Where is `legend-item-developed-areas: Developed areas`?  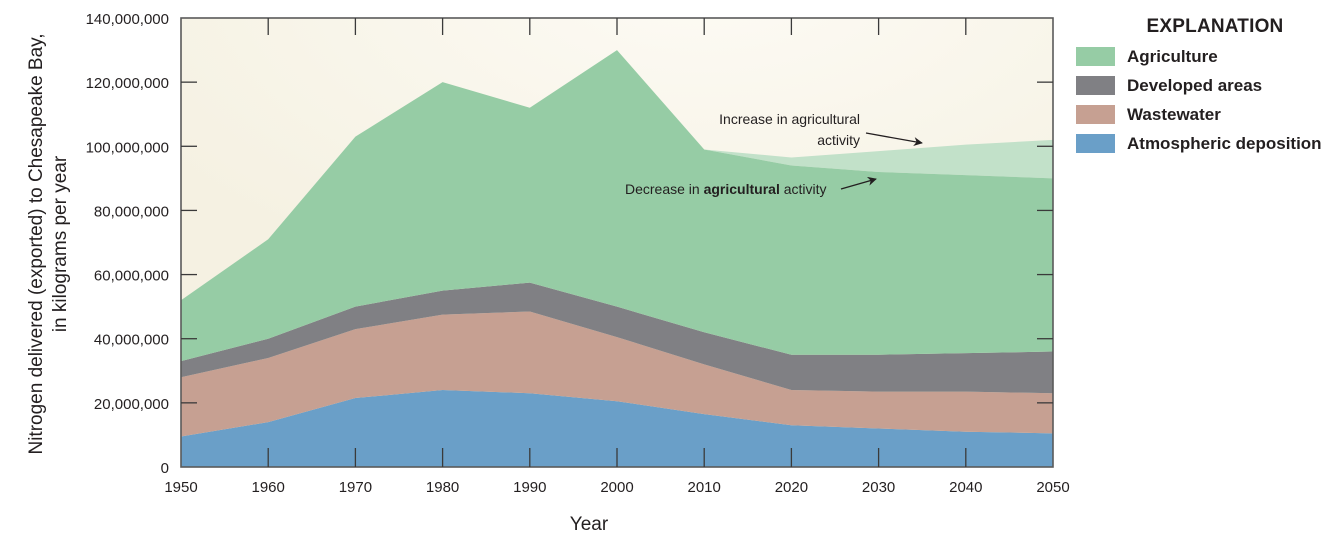 legend-item-developed-areas: Developed areas is located at coordinates (1205, 85).